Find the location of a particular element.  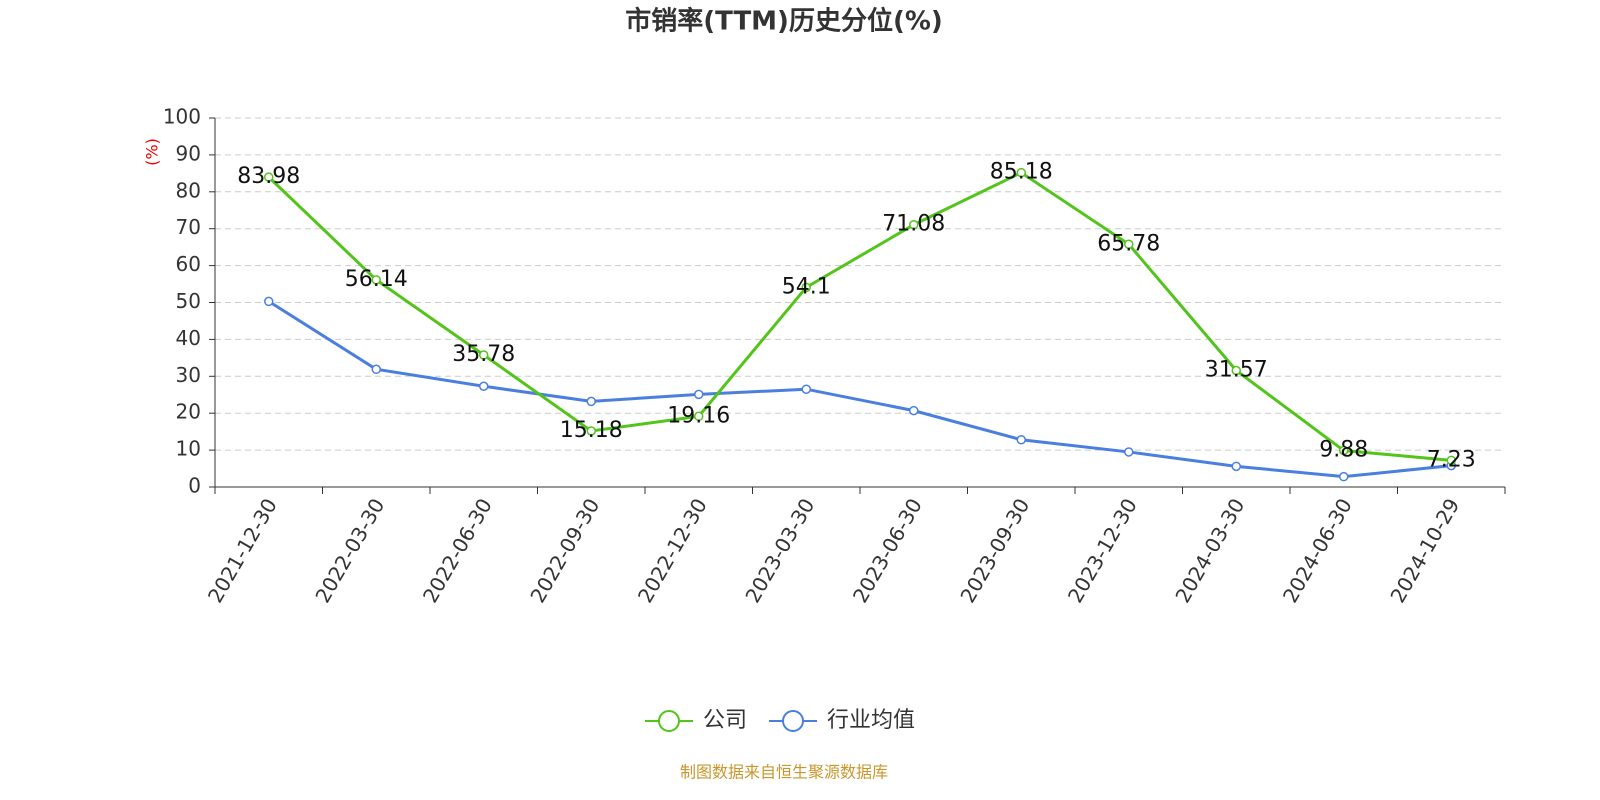

x-tick-label: 2023-09-30 is located at coordinates (994, 550).